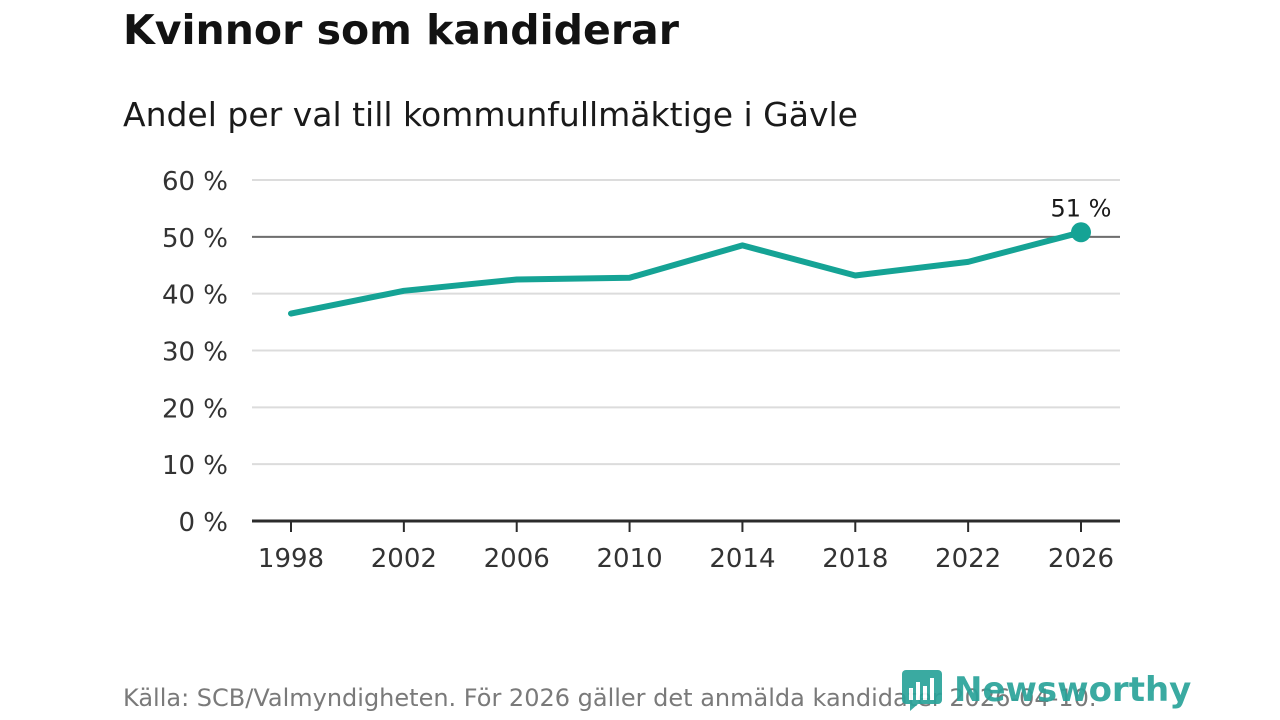 Image resolution: width=1280 pixels, height=720 pixels. What do you see at coordinates (629, 559) in the screenshot?
I see `x-tick-label: 2010` at bounding box center [629, 559].